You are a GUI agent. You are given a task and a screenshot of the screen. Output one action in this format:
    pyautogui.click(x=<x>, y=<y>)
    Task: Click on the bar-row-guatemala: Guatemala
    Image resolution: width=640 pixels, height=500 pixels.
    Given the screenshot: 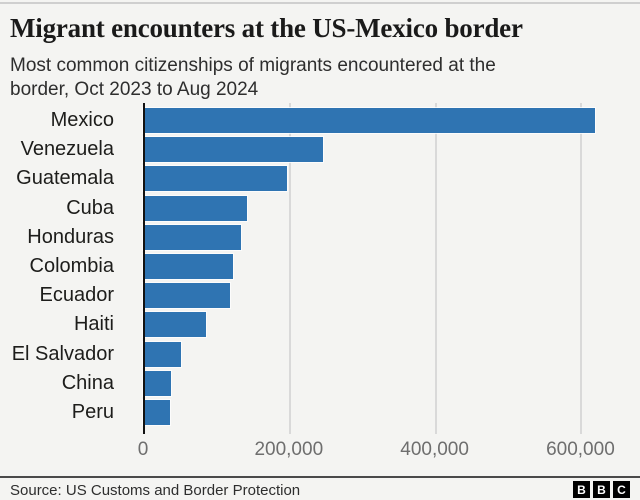 What is the action you would take?
    pyautogui.click(x=320, y=179)
    